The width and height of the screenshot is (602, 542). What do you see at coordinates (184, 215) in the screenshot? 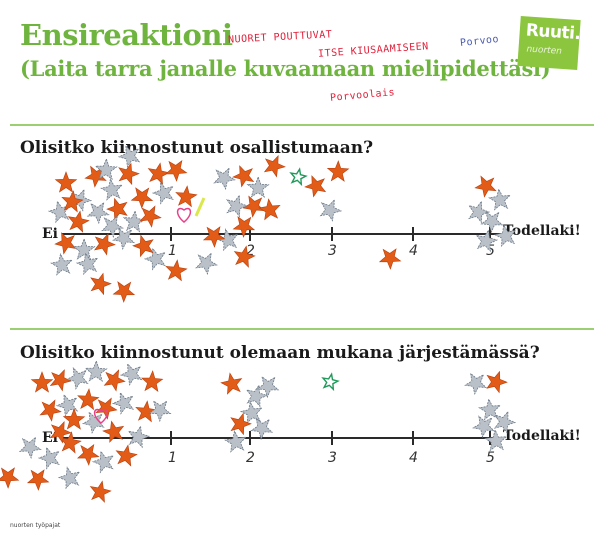
I see `pink-heart-drawing` at bounding box center [184, 215].